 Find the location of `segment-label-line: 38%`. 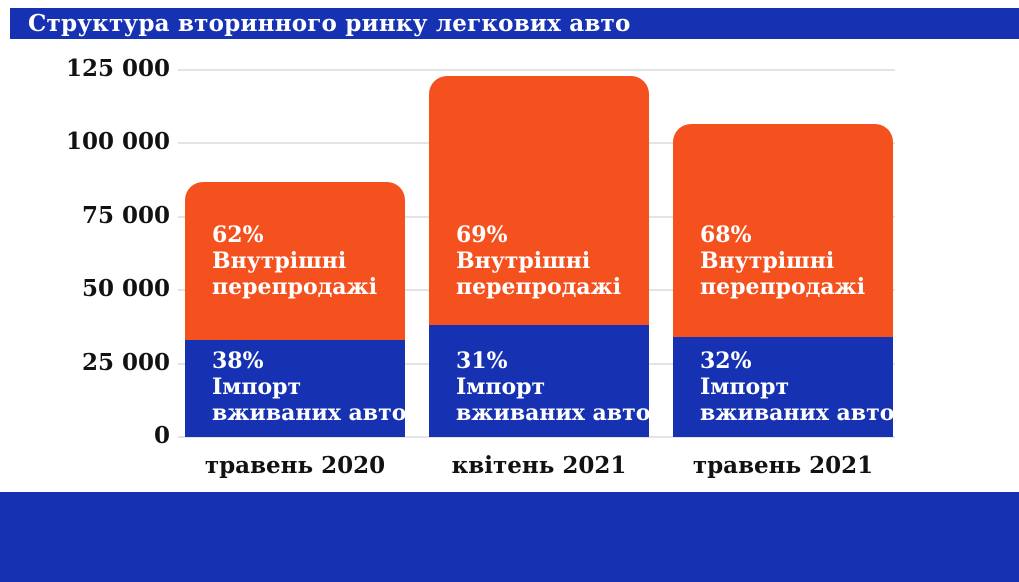

segment-label-line: 38% is located at coordinates (238, 361).